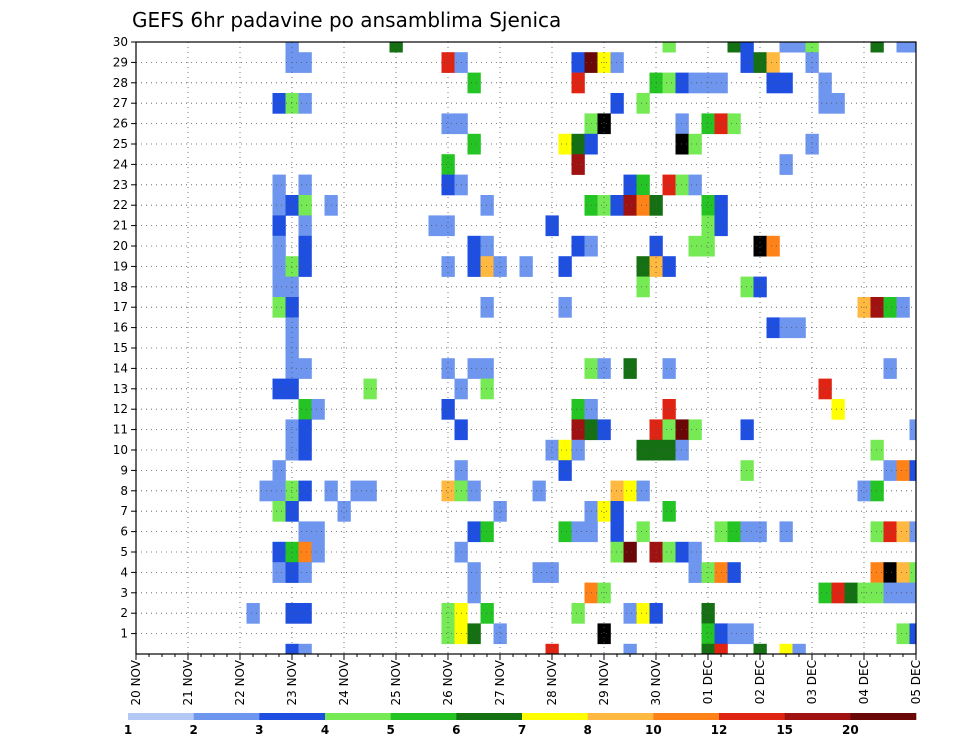 Image resolution: width=960 pixels, height=742 pixels. I want to click on x-tick-label: 22 NOV, so click(240, 682).